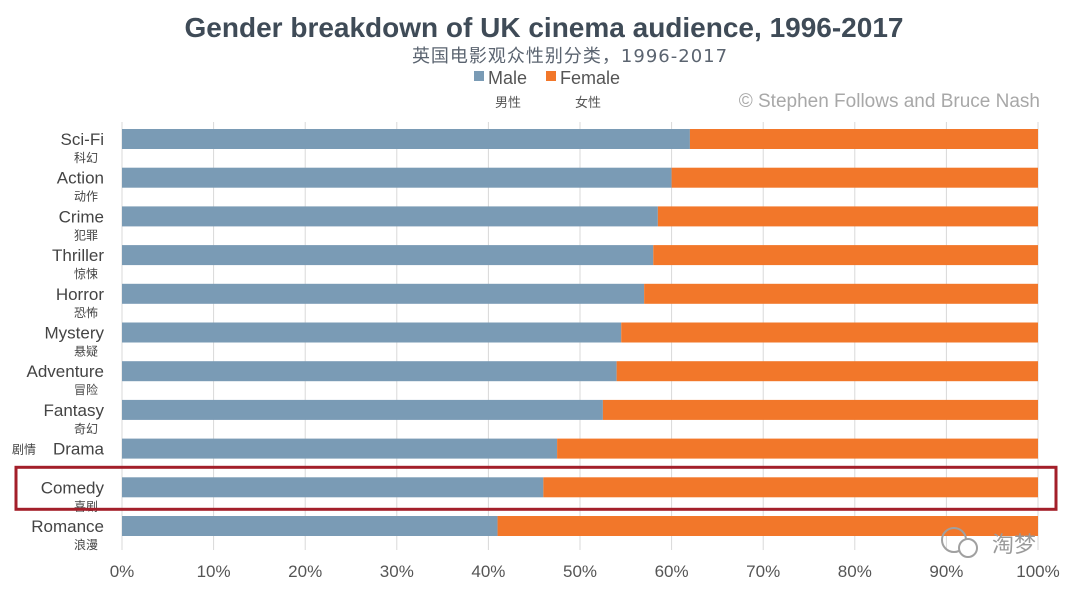  Describe the element at coordinates (305, 571) in the screenshot. I see `x-tick-label: 20%` at that location.